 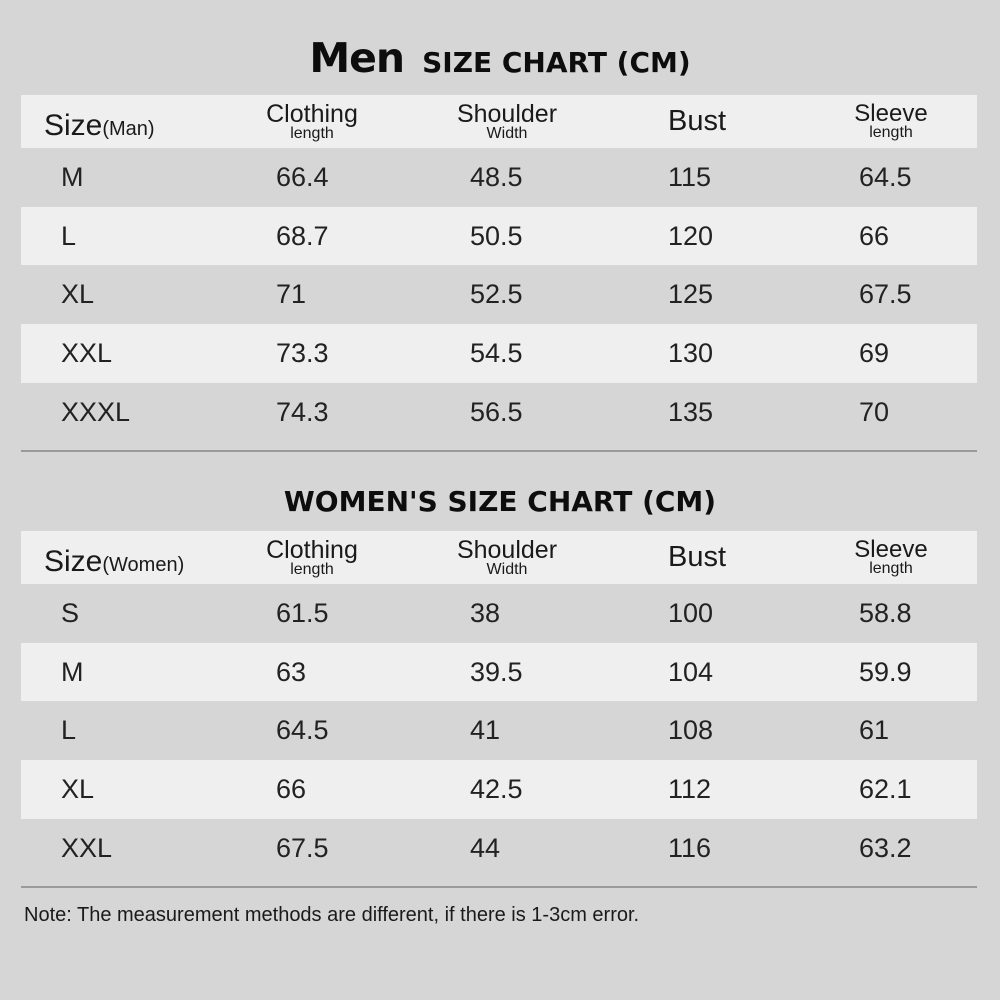 I want to click on table-row: XL 66 42.5 112 62.1, so click(x=499, y=789).